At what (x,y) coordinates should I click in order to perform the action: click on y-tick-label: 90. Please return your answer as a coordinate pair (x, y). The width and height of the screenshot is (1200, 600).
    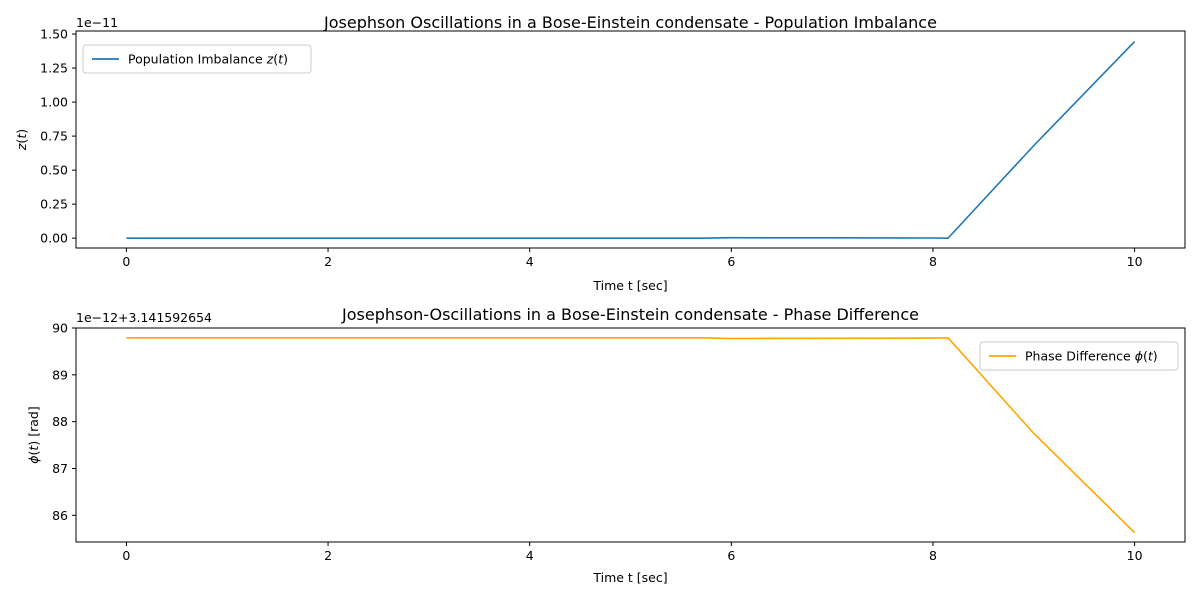
    Looking at the image, I should click on (60, 328).